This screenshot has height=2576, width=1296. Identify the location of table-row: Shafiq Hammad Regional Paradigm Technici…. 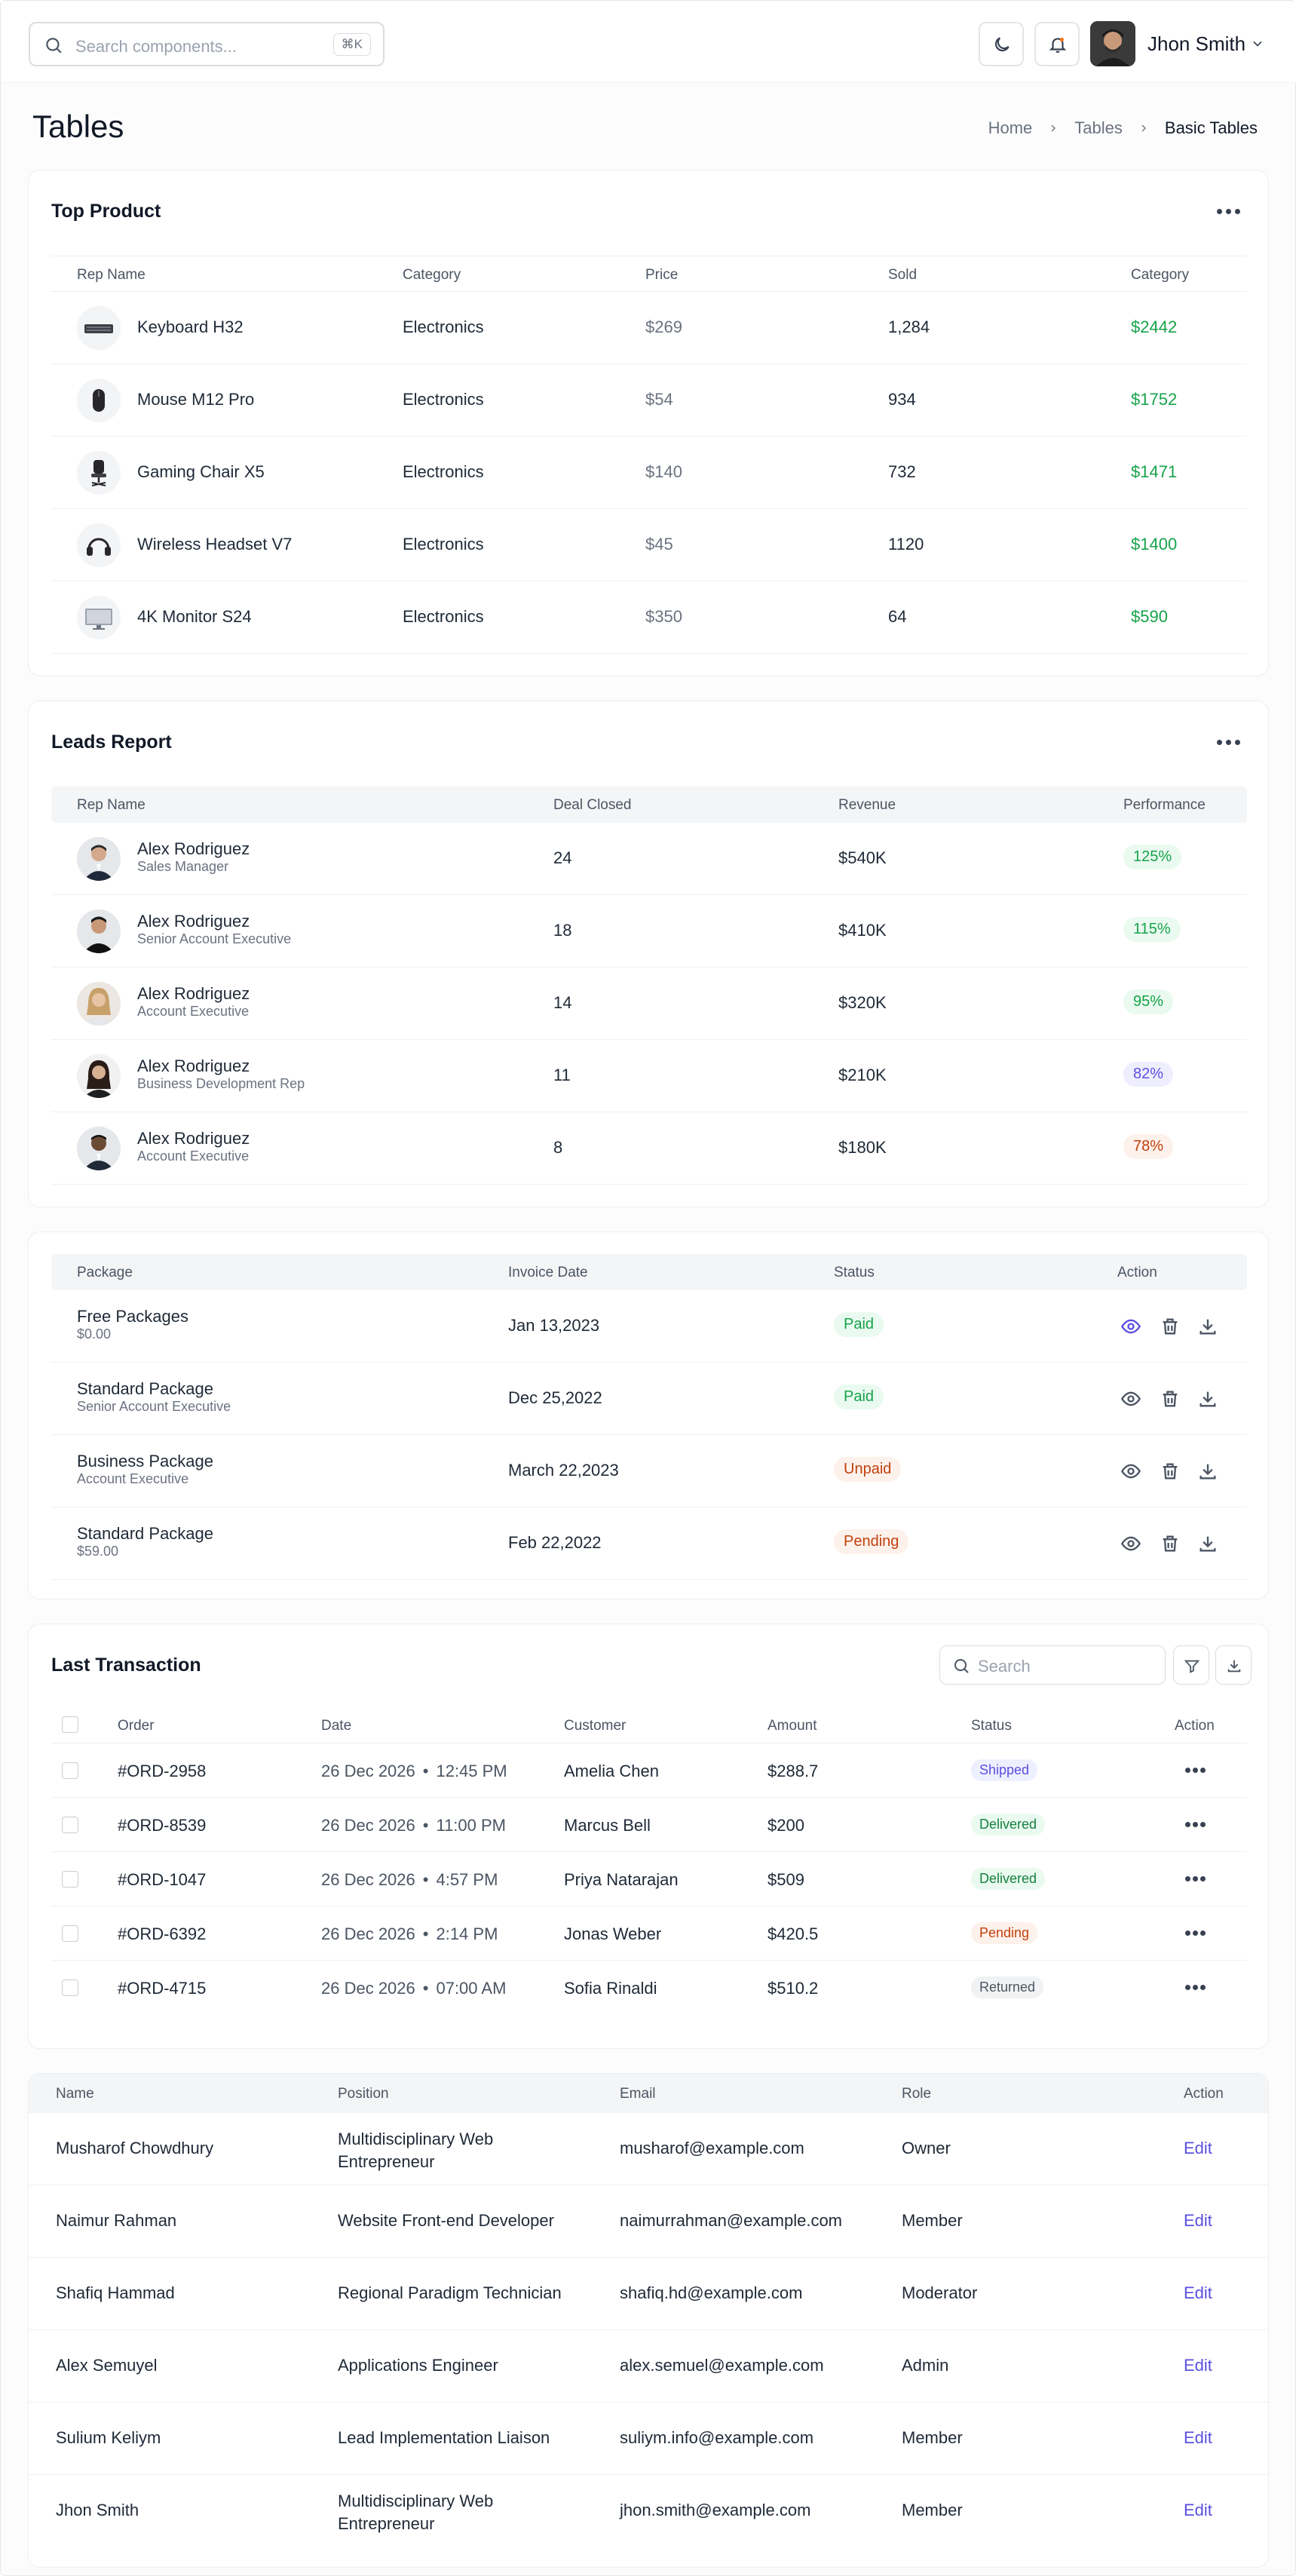
(648, 2294).